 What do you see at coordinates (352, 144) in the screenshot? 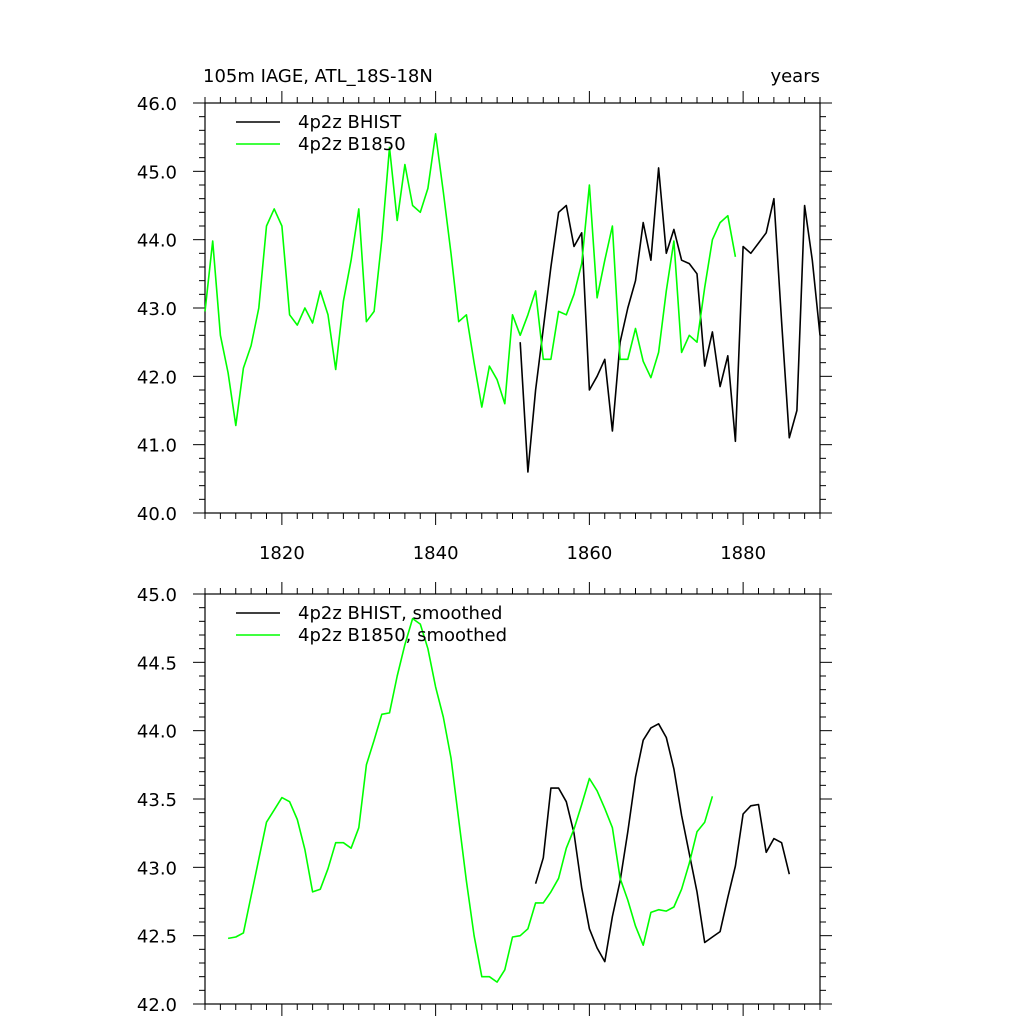
I see `legend-label: 4p2z B1850` at bounding box center [352, 144].